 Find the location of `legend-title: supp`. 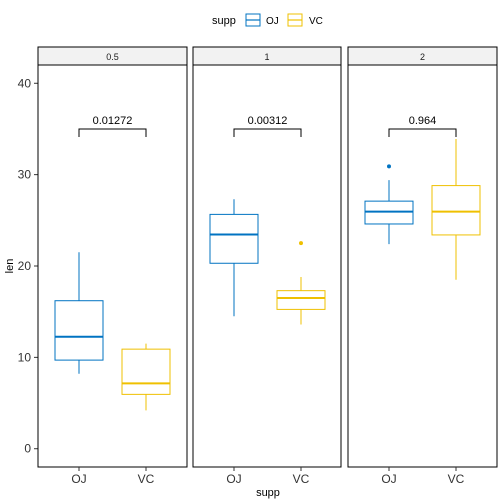

legend-title: supp is located at coordinates (224, 21).